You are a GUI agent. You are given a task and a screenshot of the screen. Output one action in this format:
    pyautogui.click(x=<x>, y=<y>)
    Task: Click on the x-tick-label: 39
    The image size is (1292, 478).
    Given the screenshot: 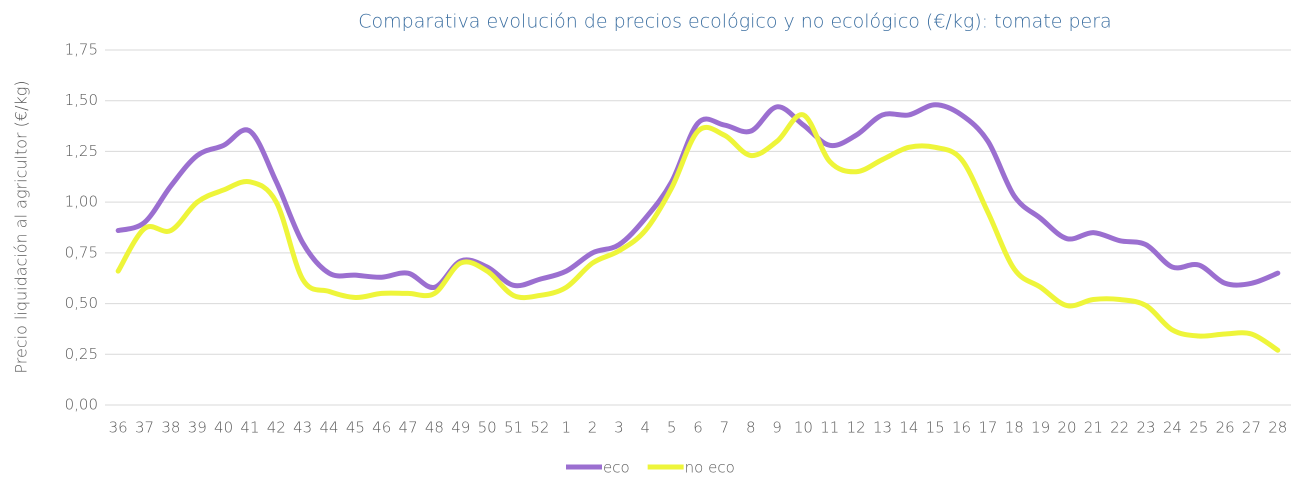 What is the action you would take?
    pyautogui.click(x=197, y=428)
    